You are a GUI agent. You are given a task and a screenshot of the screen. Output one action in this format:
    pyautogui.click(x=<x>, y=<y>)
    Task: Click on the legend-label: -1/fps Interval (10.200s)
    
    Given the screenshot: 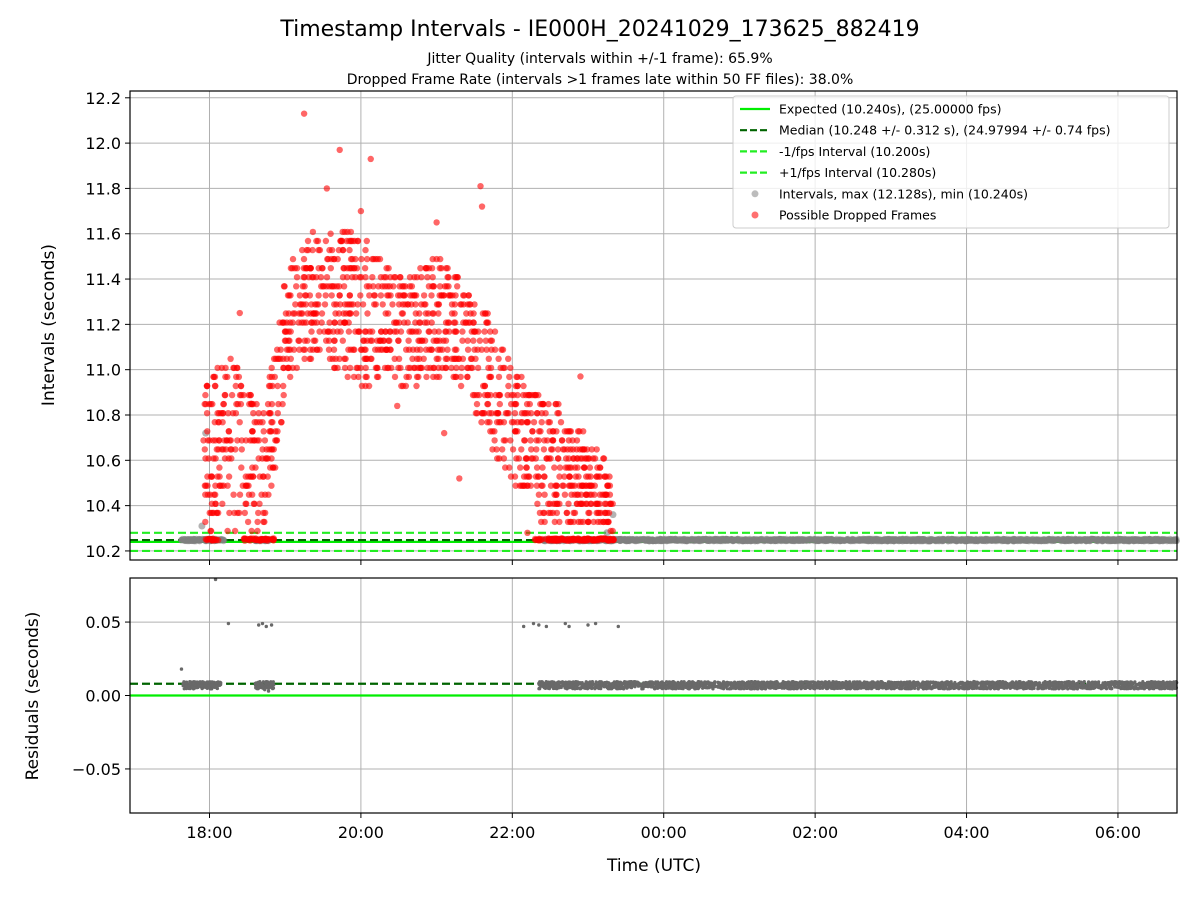 What is the action you would take?
    pyautogui.click(x=854, y=151)
    